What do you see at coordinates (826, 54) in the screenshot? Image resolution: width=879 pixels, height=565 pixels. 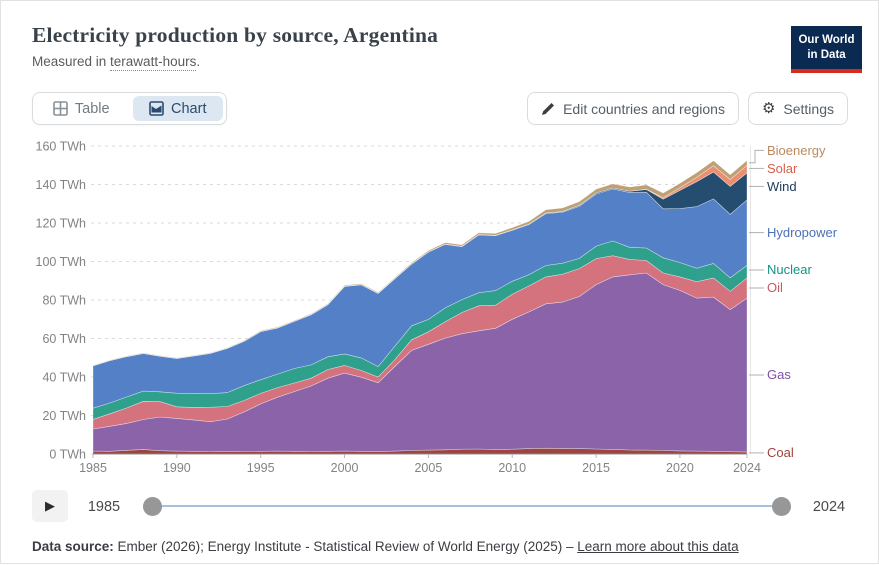 I see `owid-logo-line2: in Data` at bounding box center [826, 54].